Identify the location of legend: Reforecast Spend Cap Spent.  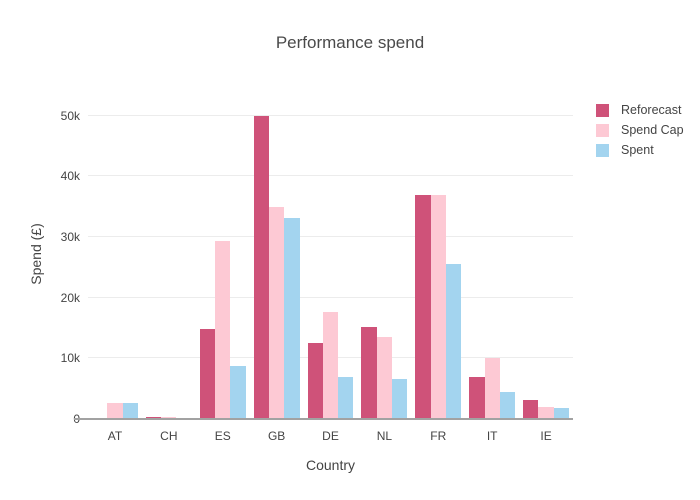
(640, 133).